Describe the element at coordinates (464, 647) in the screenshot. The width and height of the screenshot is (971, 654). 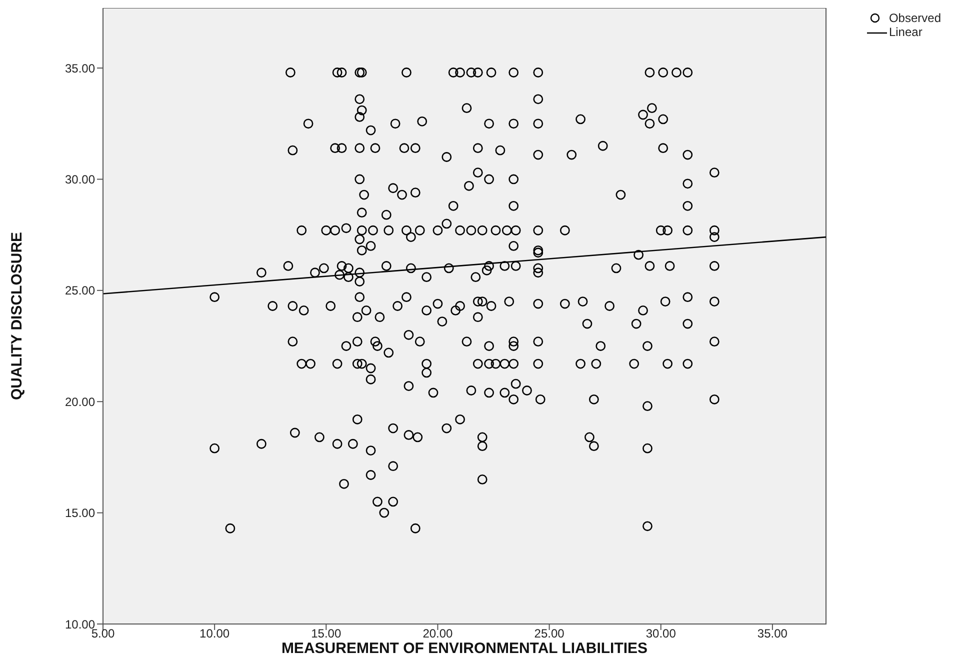
I see `x-axis-title: MEASUREMENT OF ENVIRONMENTAL LIABILITIES` at that location.